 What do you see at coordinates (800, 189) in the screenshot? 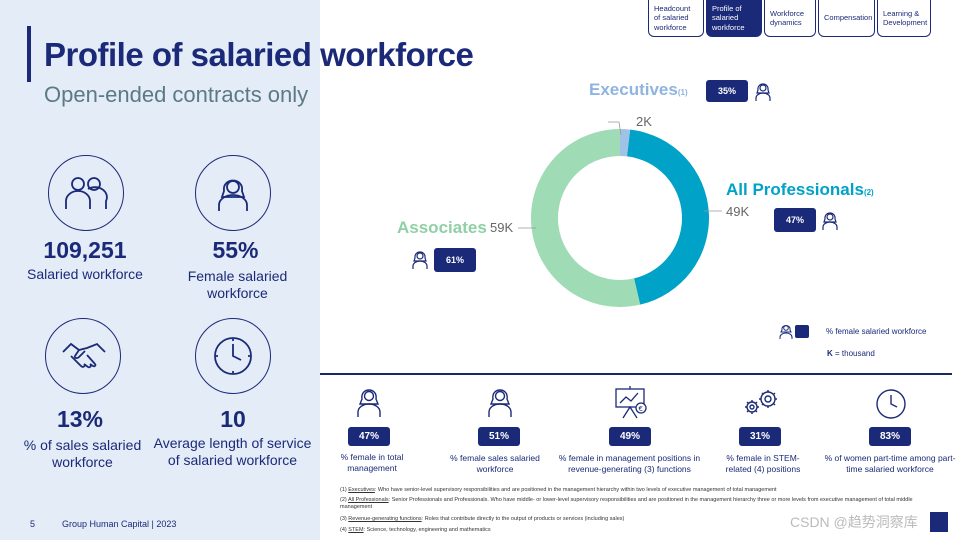
I see `professionals-label: All Professionals(2)` at bounding box center [800, 189].